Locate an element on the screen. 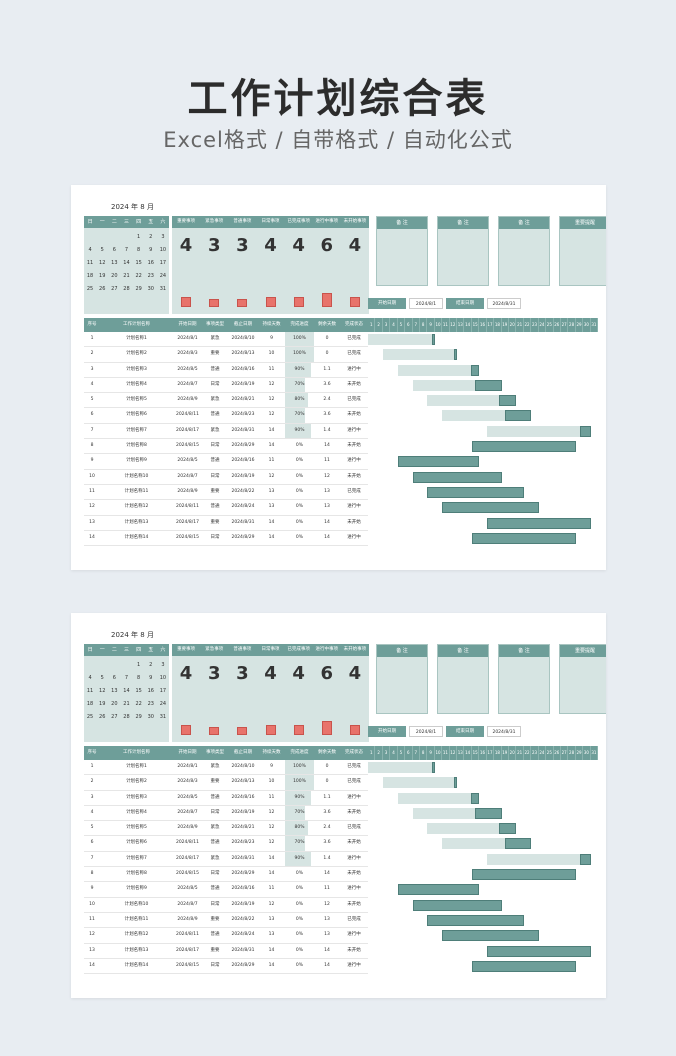 The height and width of the screenshot is (1056, 676). stat-label: 普通事项 is located at coordinates (242, 221).